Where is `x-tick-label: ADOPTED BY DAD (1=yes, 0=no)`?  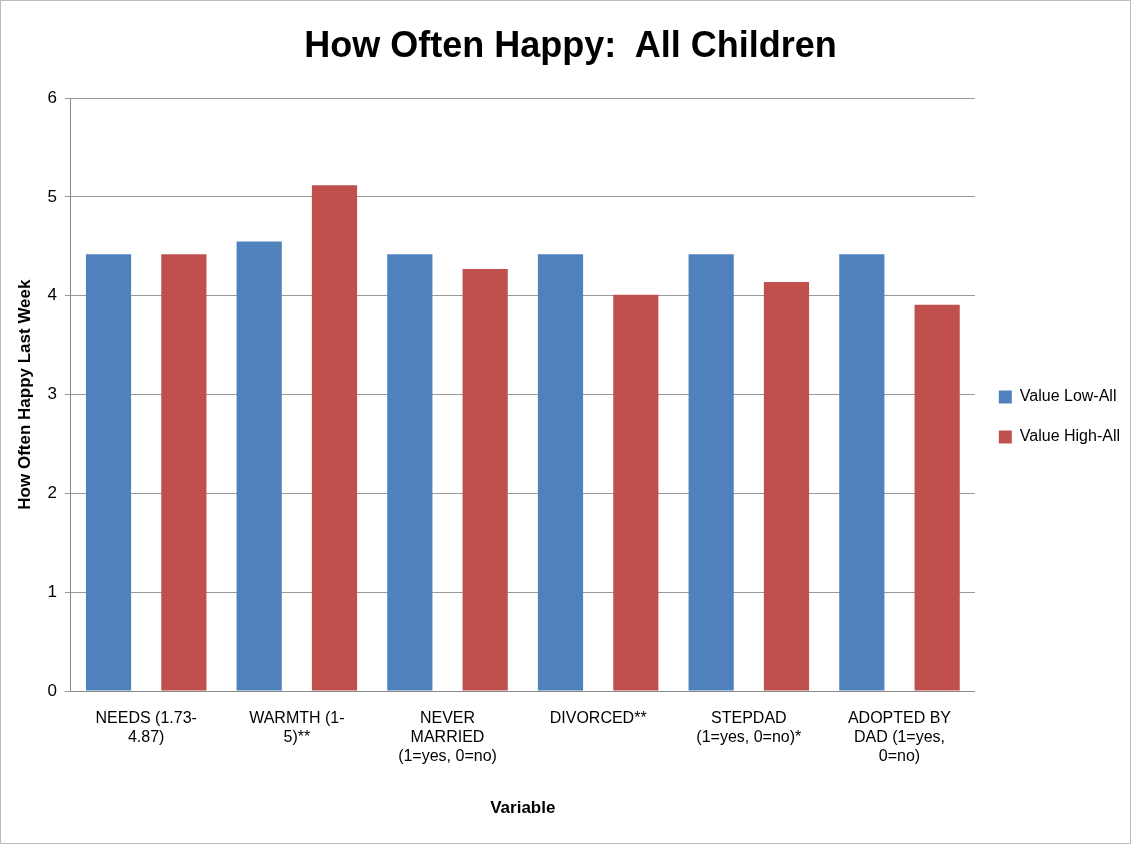 x-tick-label: ADOPTED BY DAD (1=yes, 0=no) is located at coordinates (899, 737).